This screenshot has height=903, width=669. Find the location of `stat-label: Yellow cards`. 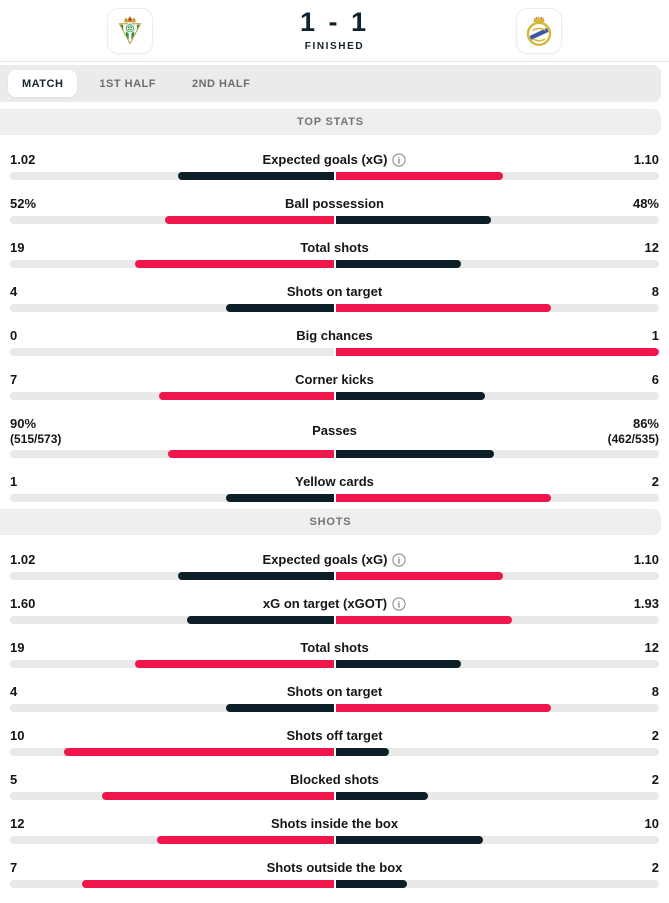

stat-label: Yellow cards is located at coordinates (334, 482).